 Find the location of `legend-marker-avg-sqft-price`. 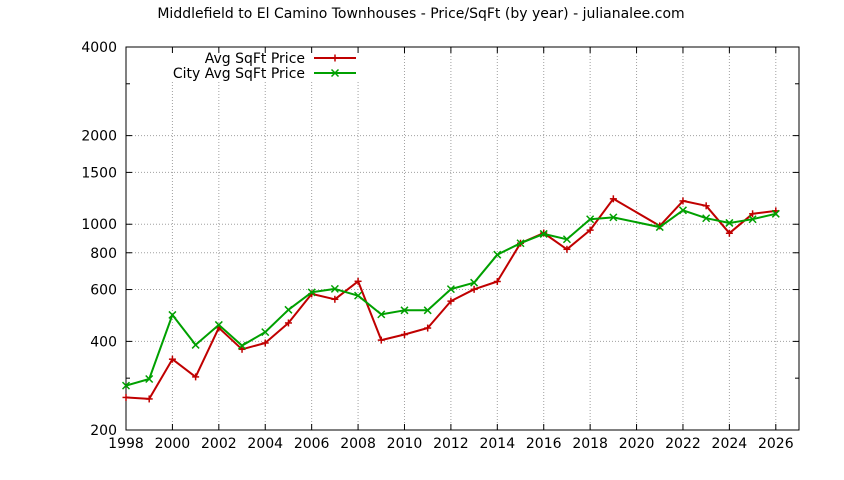

legend-marker-avg-sqft-price is located at coordinates (335, 58).